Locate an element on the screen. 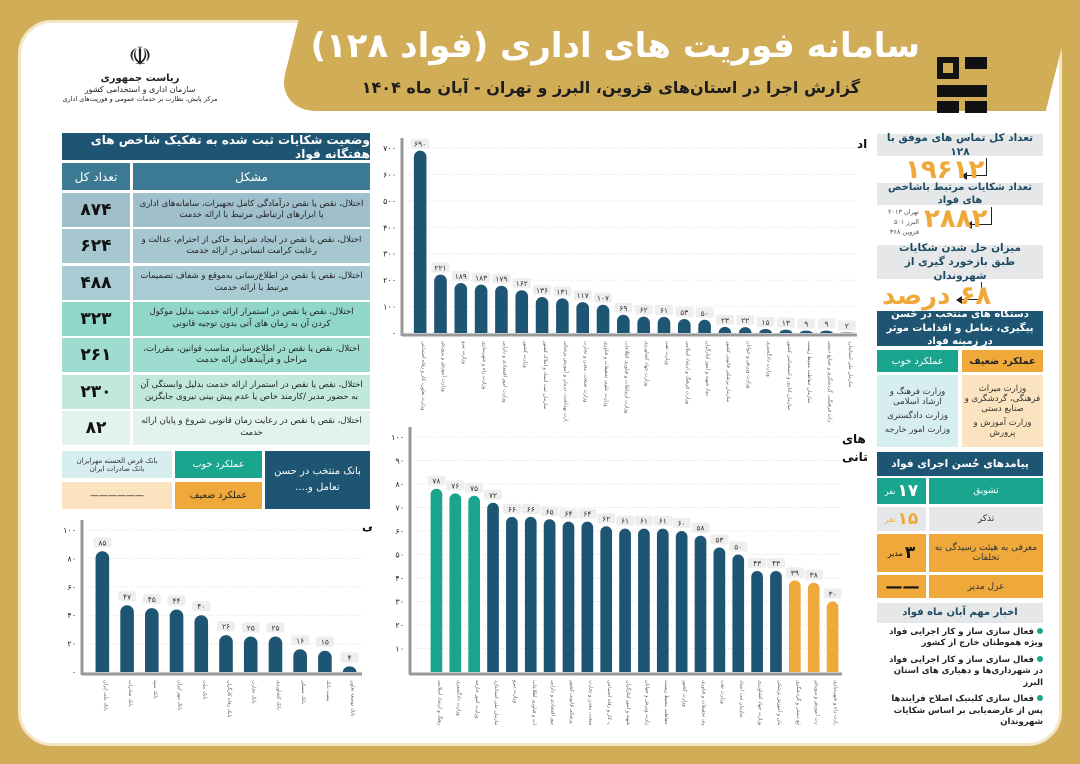  fawad-logo is located at coordinates (962, 85).